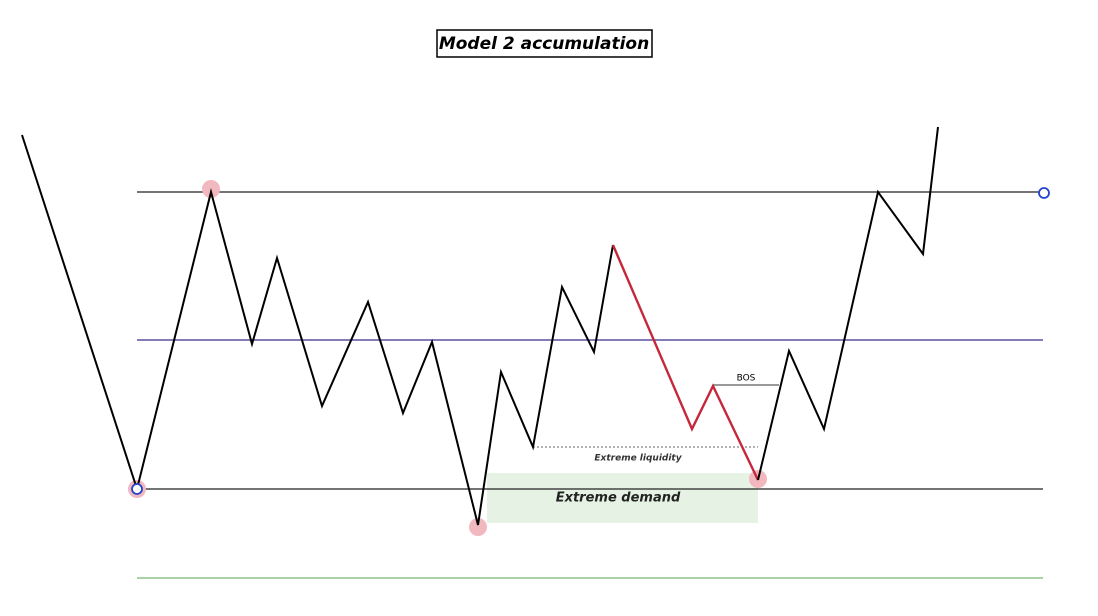  What do you see at coordinates (746, 379) in the screenshot?
I see `bos-label: BOS` at bounding box center [746, 379].